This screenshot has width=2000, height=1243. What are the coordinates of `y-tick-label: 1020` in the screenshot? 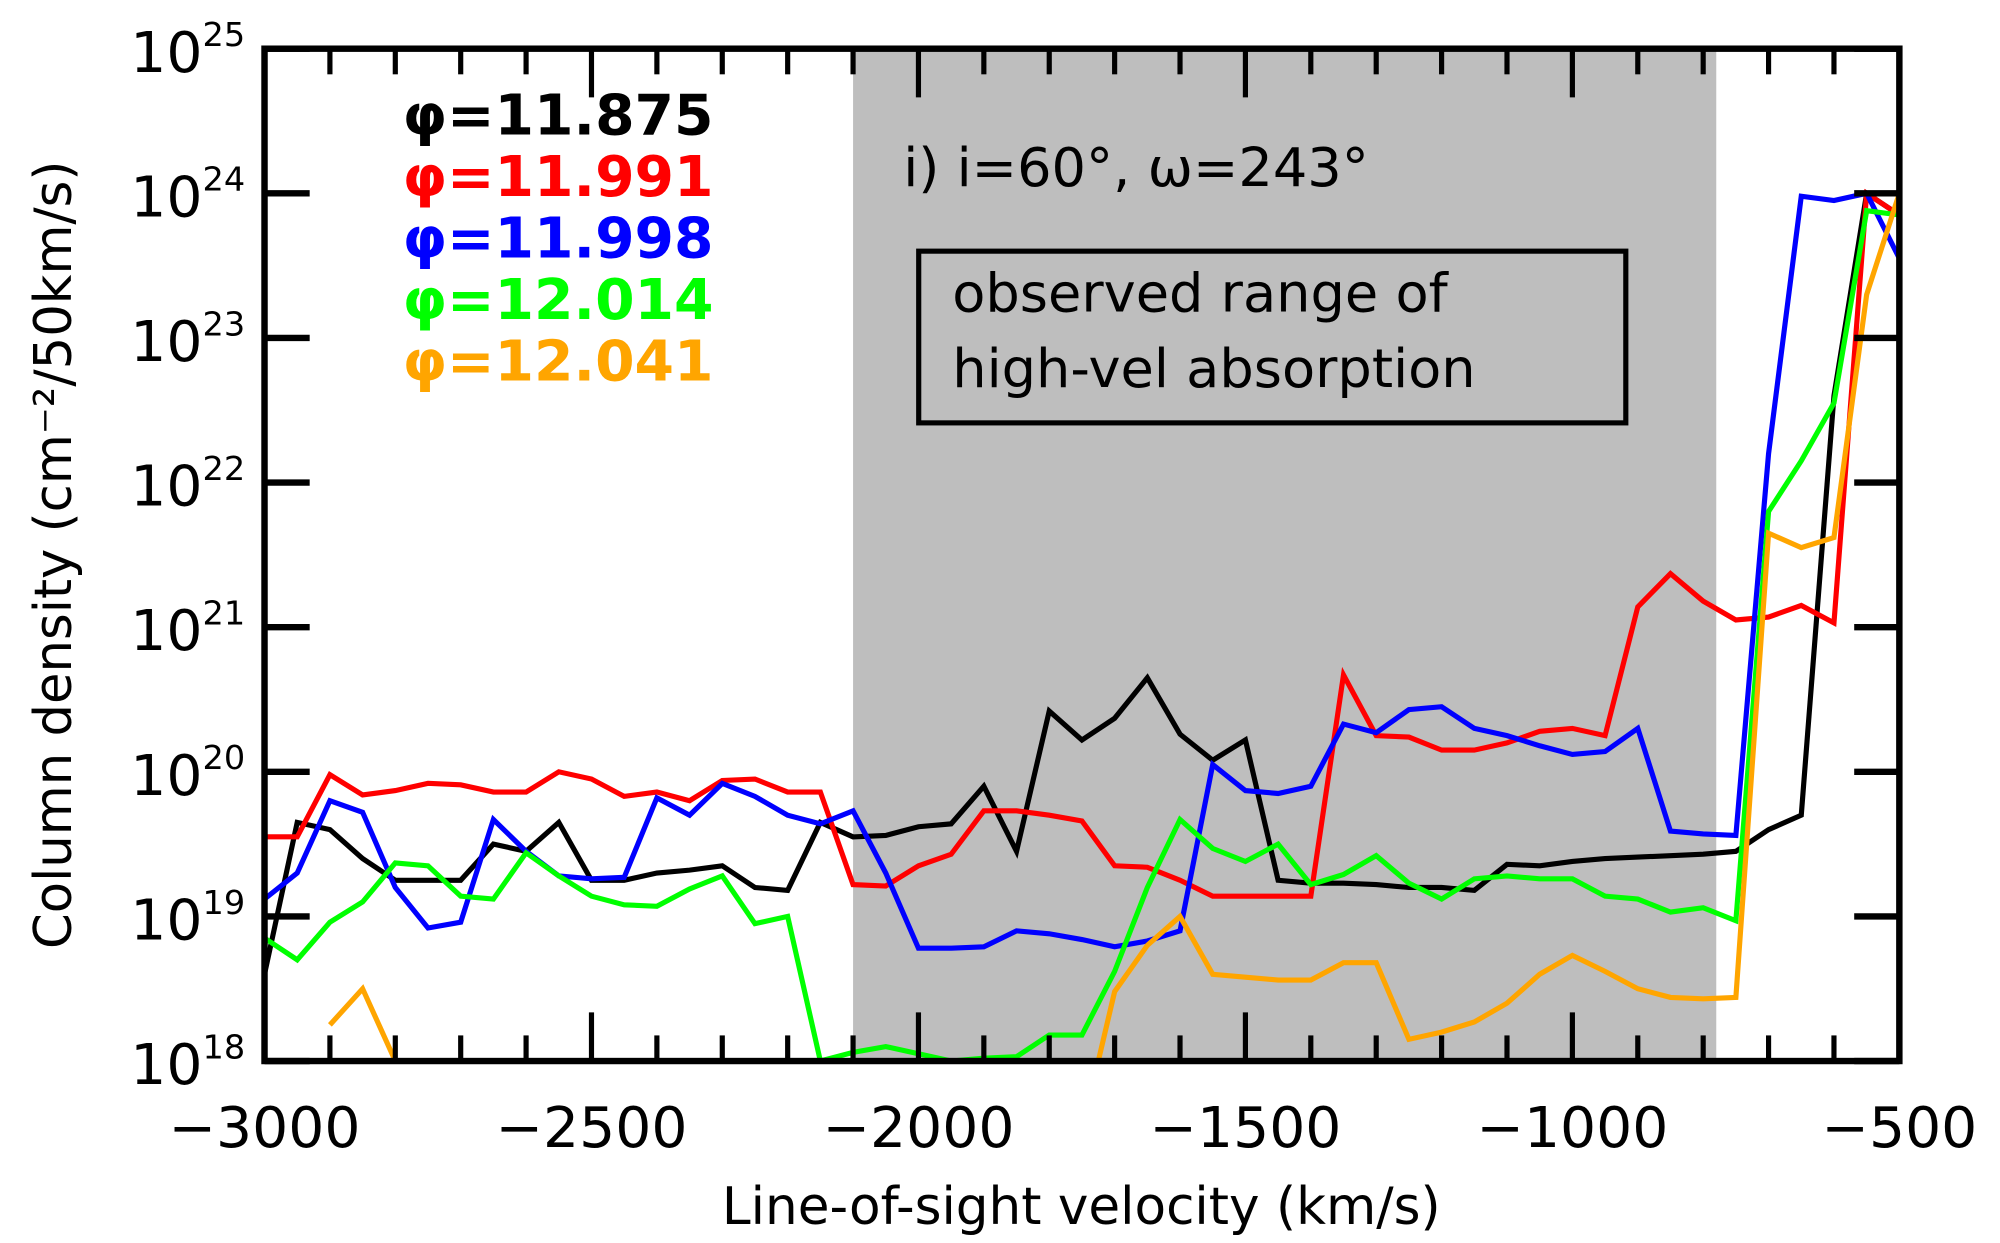 It's located at (187, 773).